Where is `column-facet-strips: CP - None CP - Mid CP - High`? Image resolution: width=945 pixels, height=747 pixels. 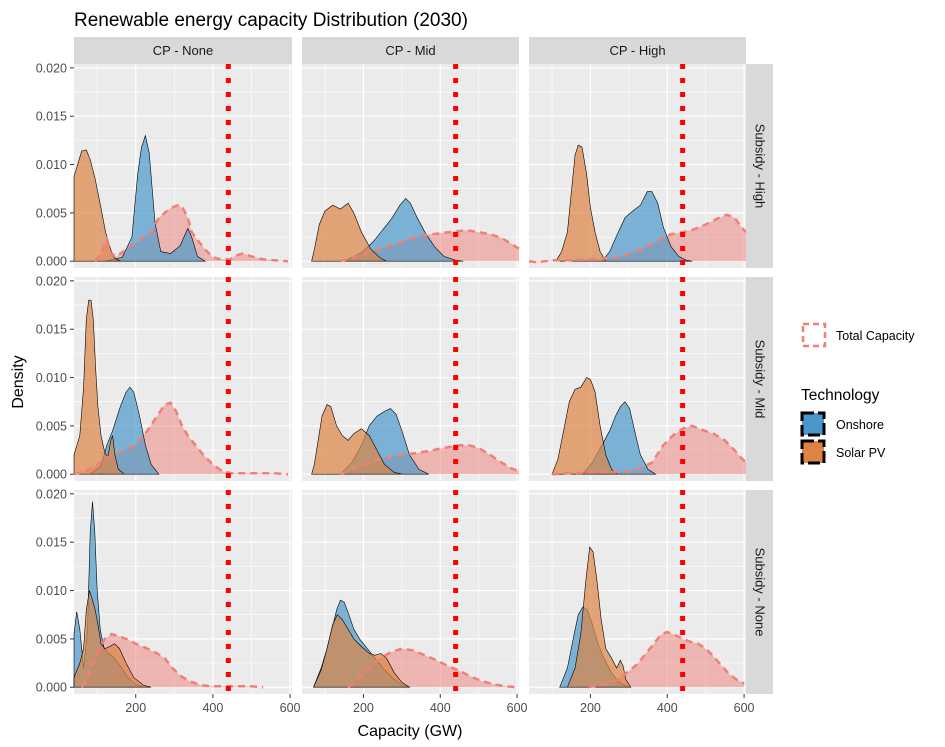 column-facet-strips: CP - None CP - Mid CP - High is located at coordinates (410, 50).